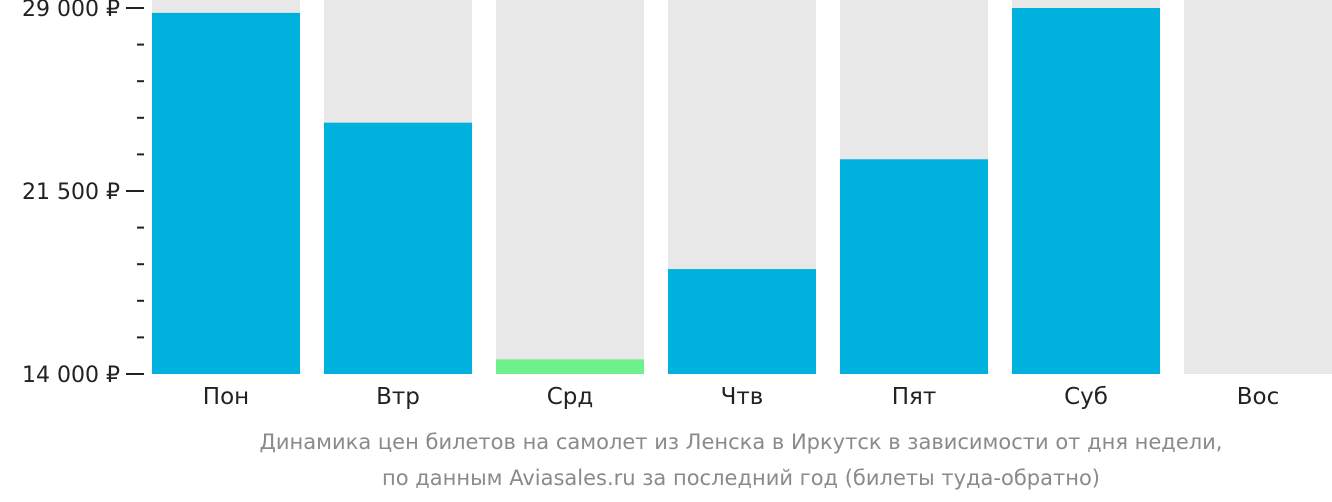 Image resolution: width=1332 pixels, height=502 pixels. I want to click on x-tick-label-3: Чтв, so click(742, 397).